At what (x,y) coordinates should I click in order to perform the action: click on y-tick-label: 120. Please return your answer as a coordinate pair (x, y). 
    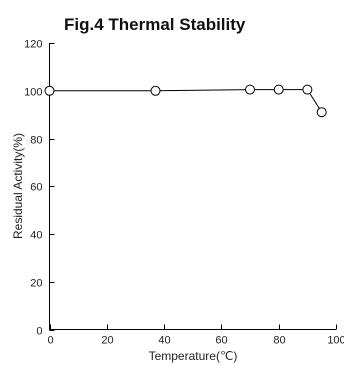
    Looking at the image, I should click on (33, 45).